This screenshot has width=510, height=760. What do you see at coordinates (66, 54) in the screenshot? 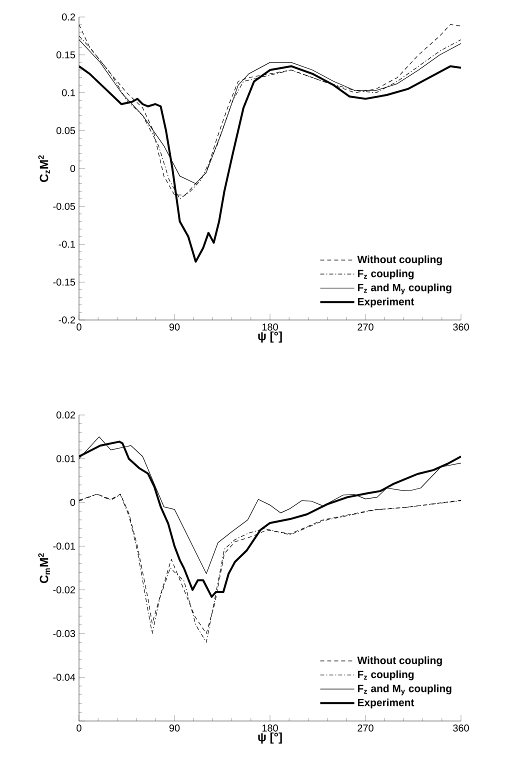
I see `y-tick-label: 0.15` at bounding box center [66, 54].